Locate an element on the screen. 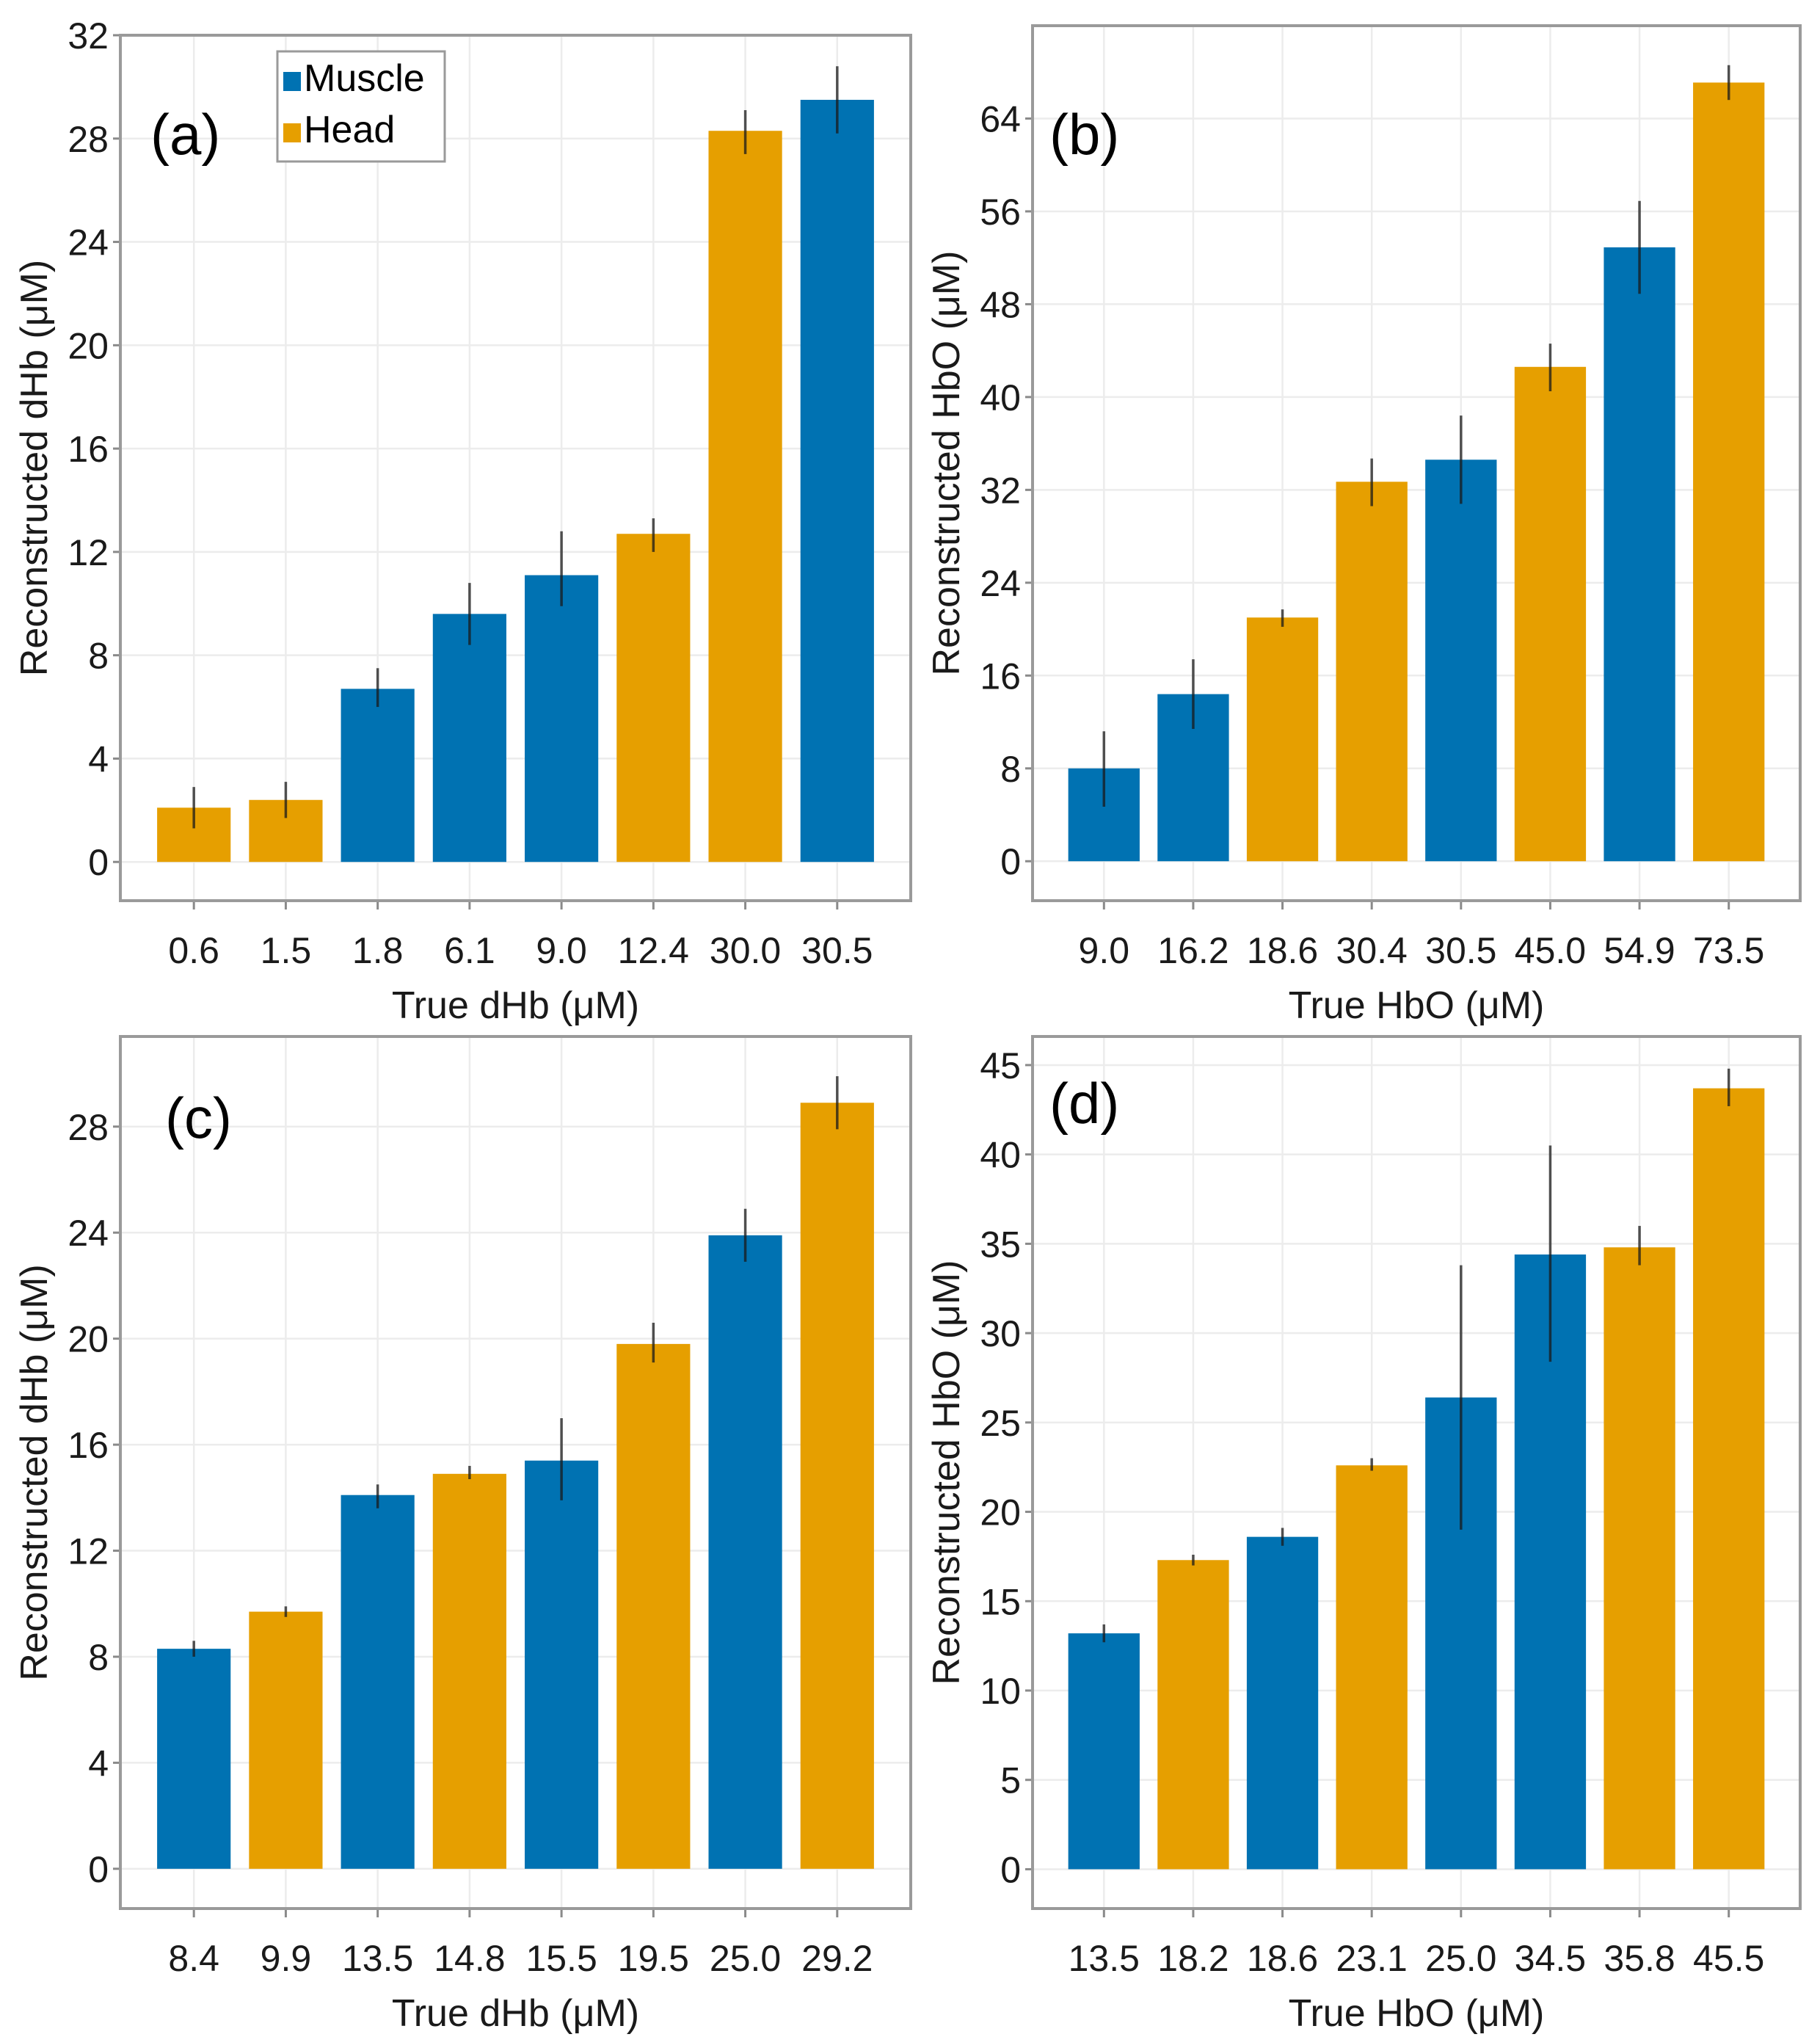  x-tick-label: 13.5 is located at coordinates (1104, 1959).